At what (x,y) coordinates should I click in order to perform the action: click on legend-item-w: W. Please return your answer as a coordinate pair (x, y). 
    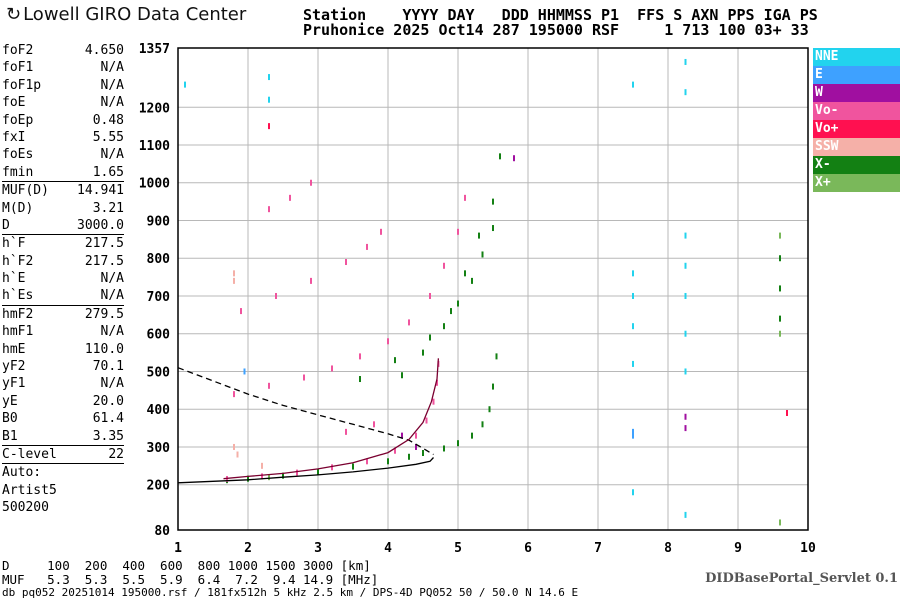
    Looking at the image, I should click on (856, 93).